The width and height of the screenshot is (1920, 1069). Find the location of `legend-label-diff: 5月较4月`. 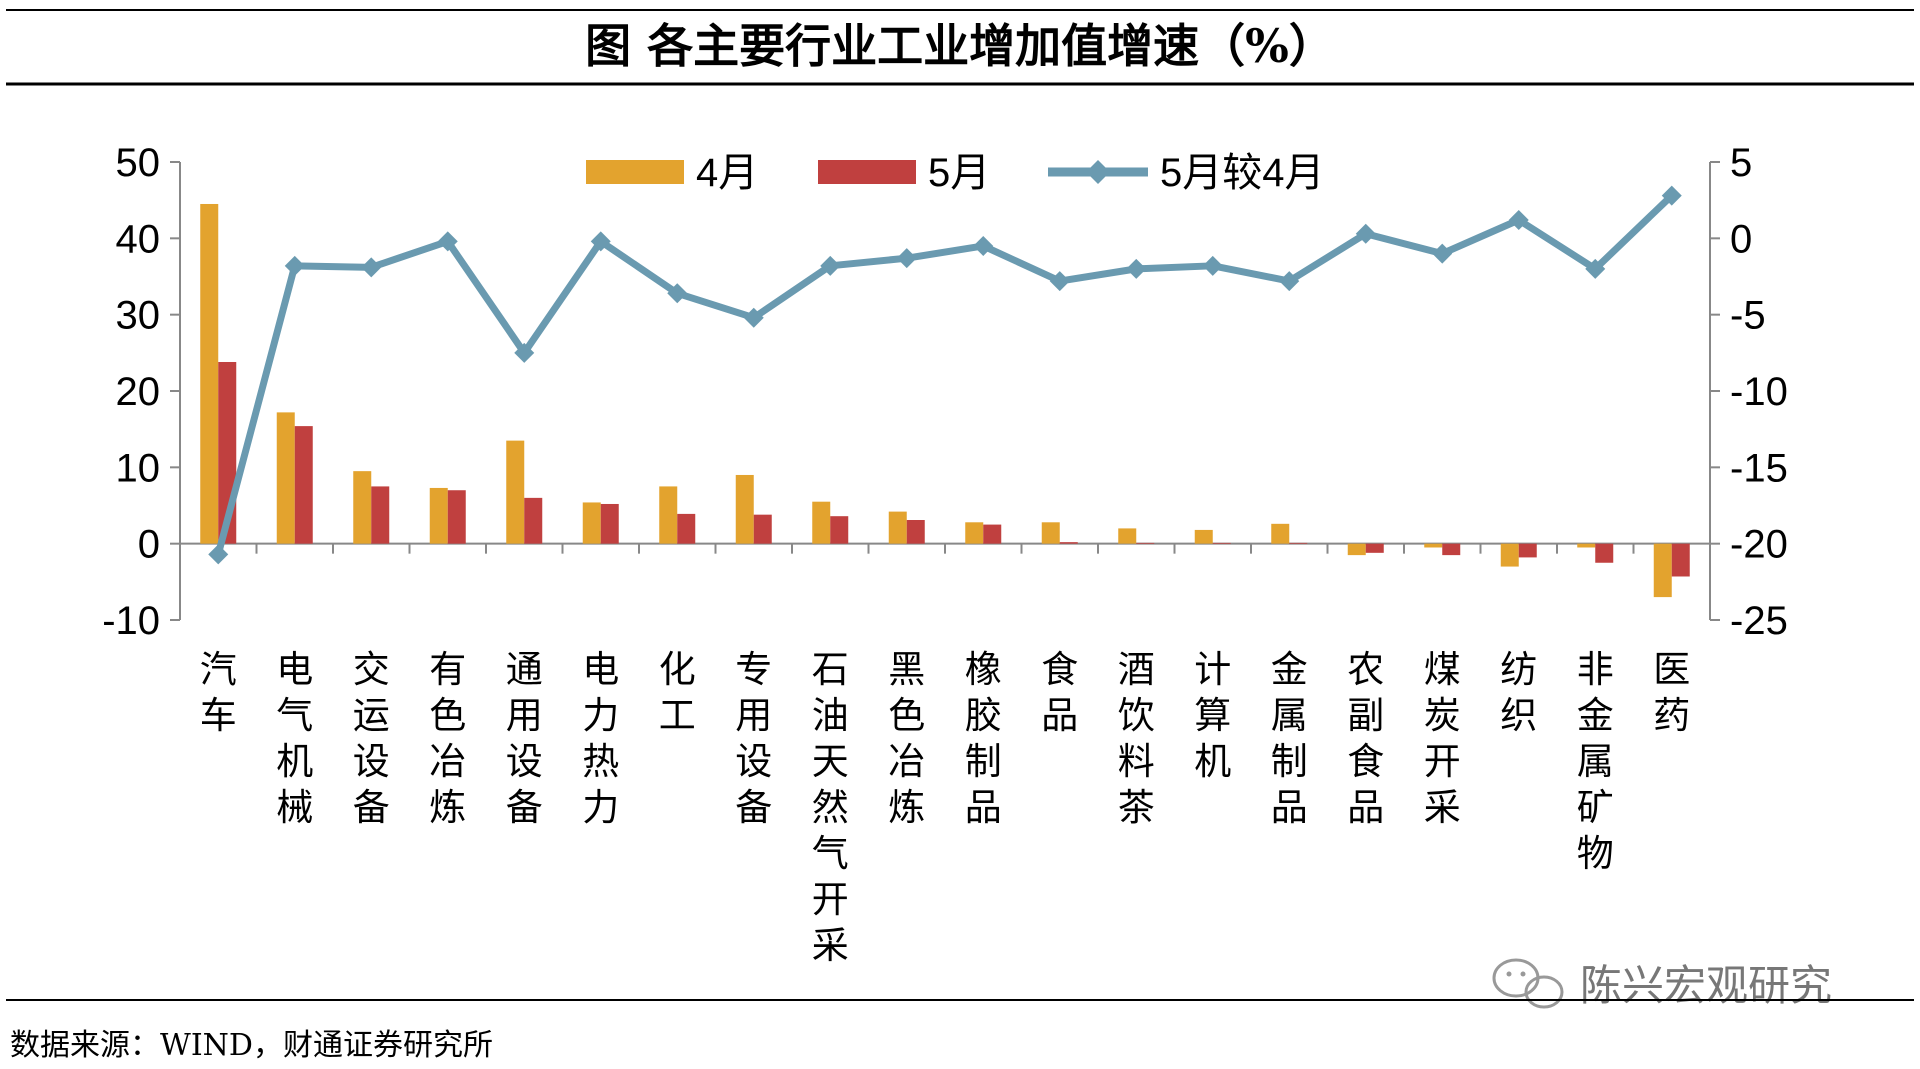

legend-label-diff: 5月较4月 is located at coordinates (1242, 173).